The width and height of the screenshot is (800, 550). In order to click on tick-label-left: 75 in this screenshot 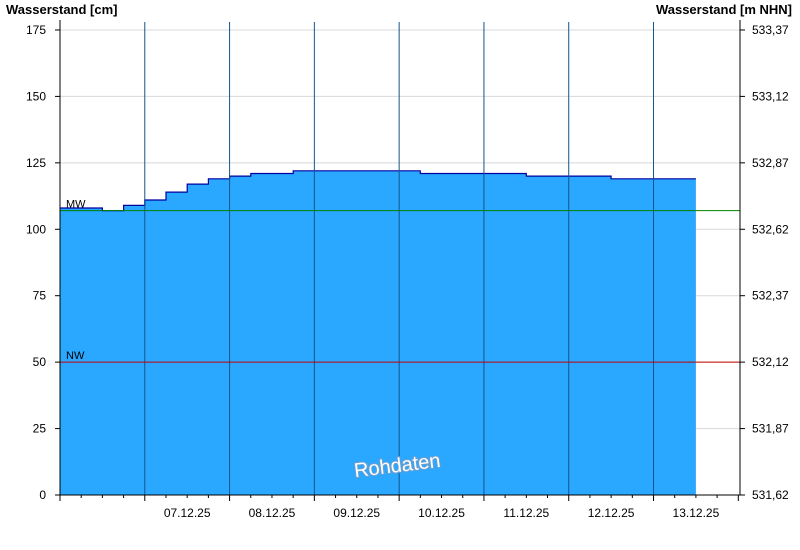, I will do `click(40, 296)`.